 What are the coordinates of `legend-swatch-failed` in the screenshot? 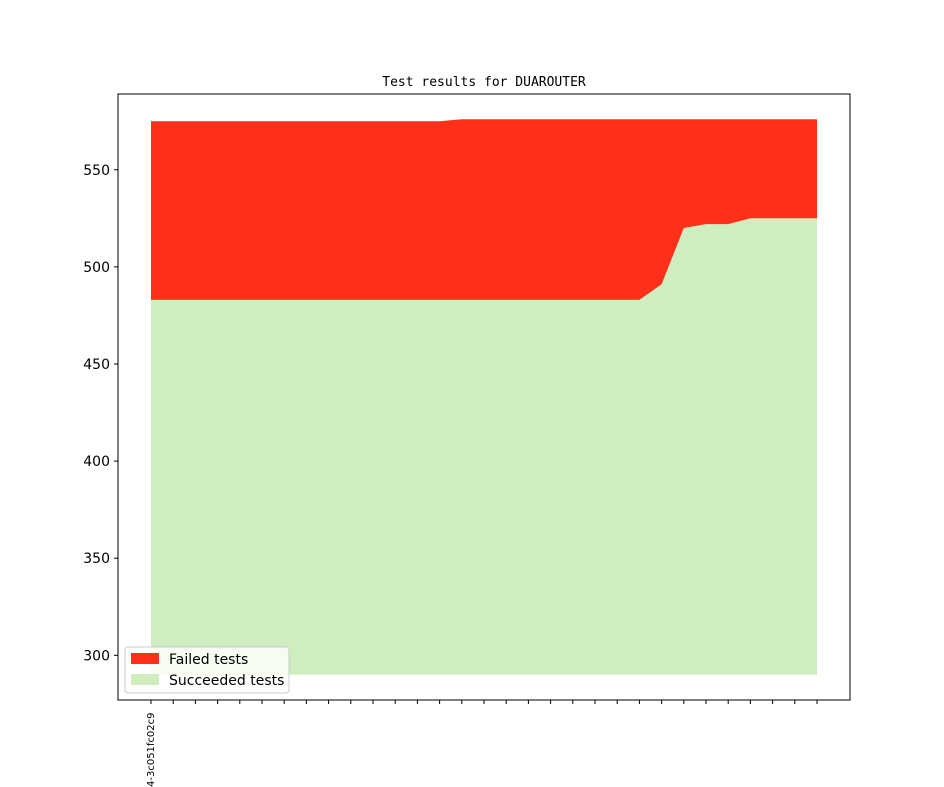 It's located at (145, 658).